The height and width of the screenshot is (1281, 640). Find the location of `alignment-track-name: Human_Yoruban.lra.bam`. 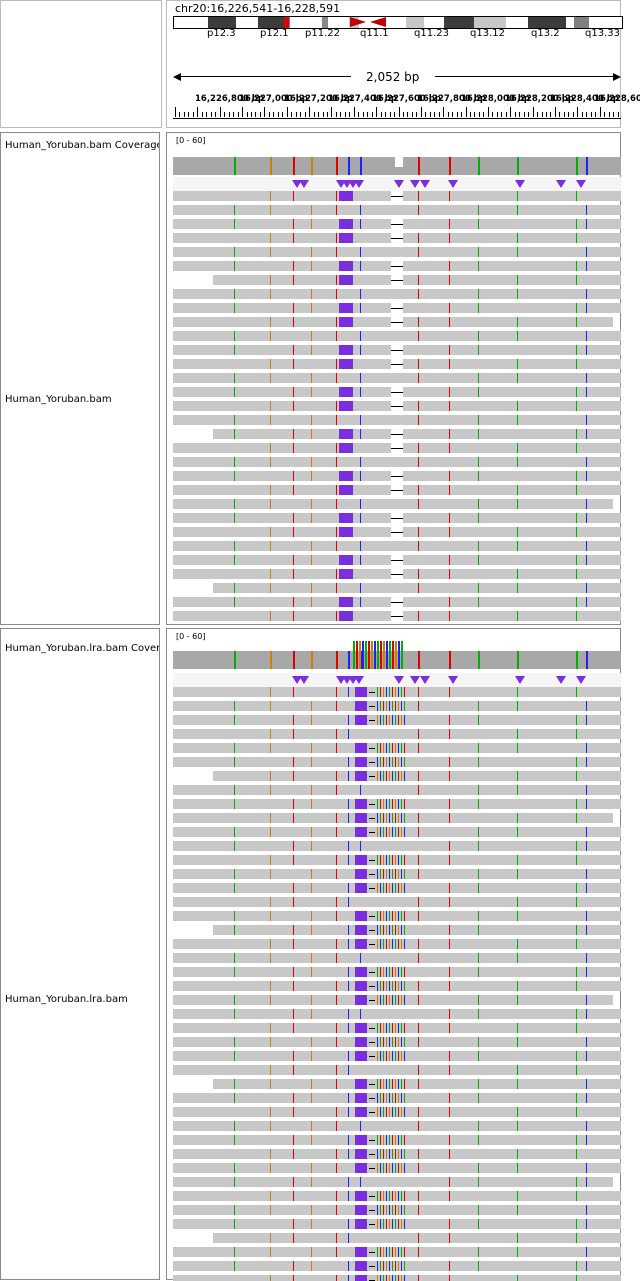

alignment-track-name: Human_Yoruban.lra.bam is located at coordinates (66, 999).